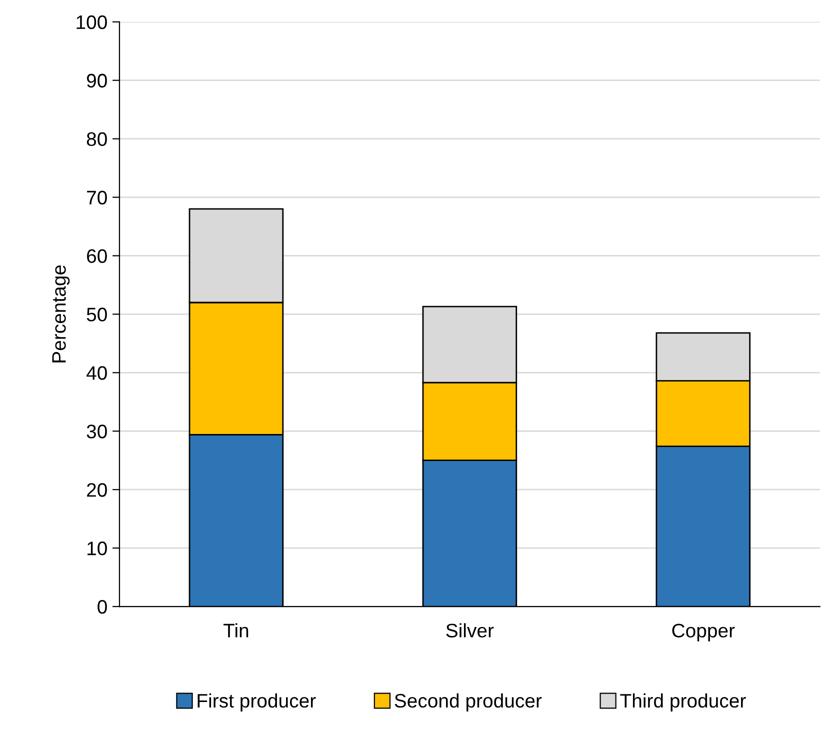 Image resolution: width=824 pixels, height=729 pixels. Describe the element at coordinates (257, 702) in the screenshot. I see `legend-label: First producer` at that location.